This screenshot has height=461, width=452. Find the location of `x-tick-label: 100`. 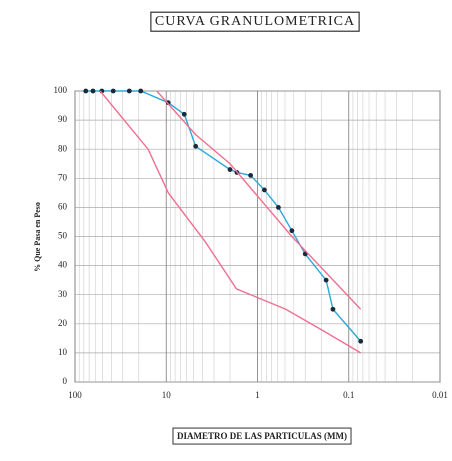

x-tick-label: 100 is located at coordinates (75, 395).